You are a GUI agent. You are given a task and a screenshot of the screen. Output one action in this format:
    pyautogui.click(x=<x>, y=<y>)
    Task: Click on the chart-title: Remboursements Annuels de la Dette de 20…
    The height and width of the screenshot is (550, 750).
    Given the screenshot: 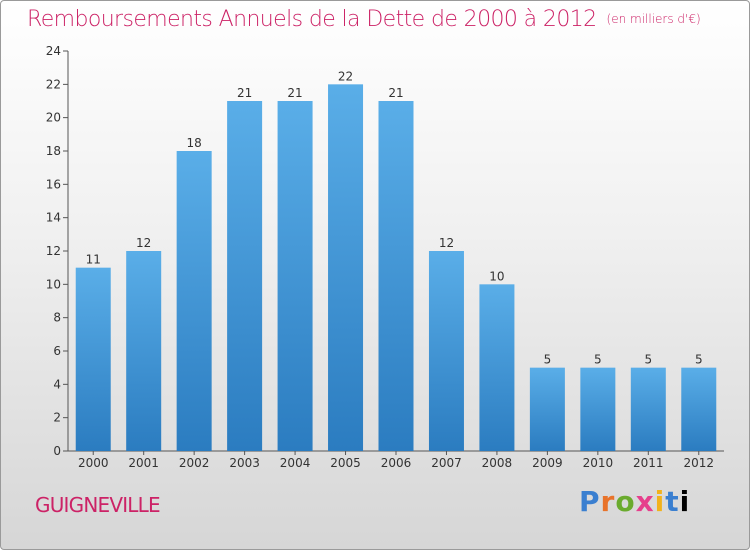 What is the action you would take?
    pyautogui.click(x=364, y=19)
    